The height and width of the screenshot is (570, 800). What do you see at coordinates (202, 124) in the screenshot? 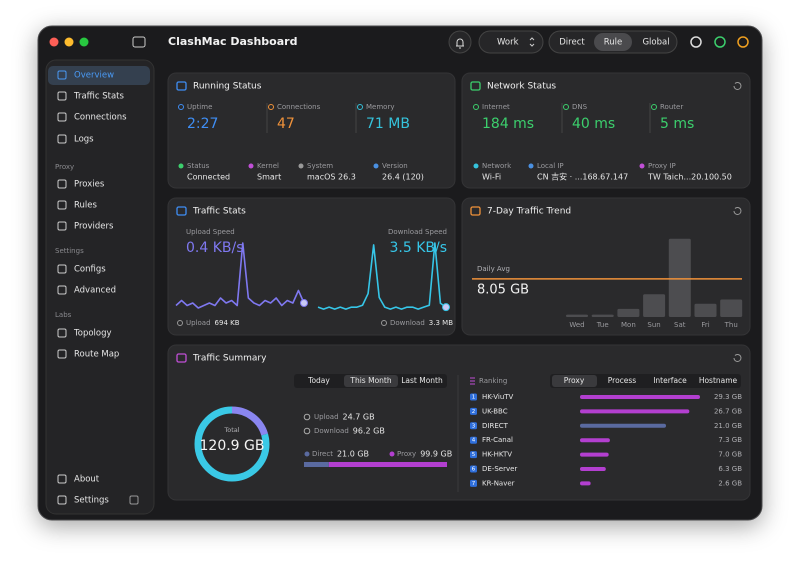
I see `metric-value: 2:27` at bounding box center [202, 124].